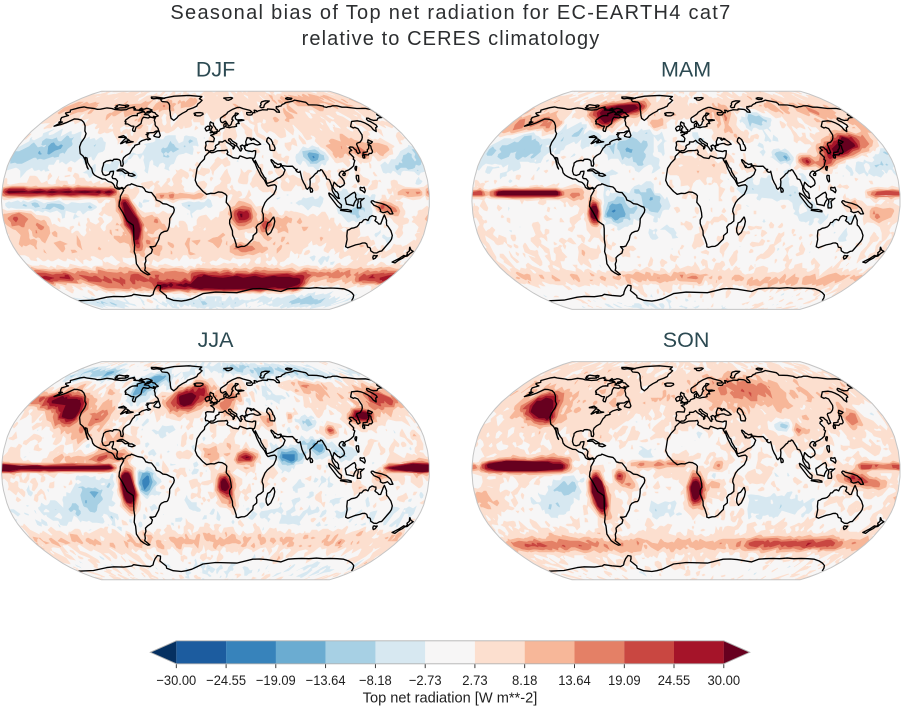 The height and width of the screenshot is (712, 902). What do you see at coordinates (216, 340) in the screenshot?
I see `svg-text: JJA` at bounding box center [216, 340].